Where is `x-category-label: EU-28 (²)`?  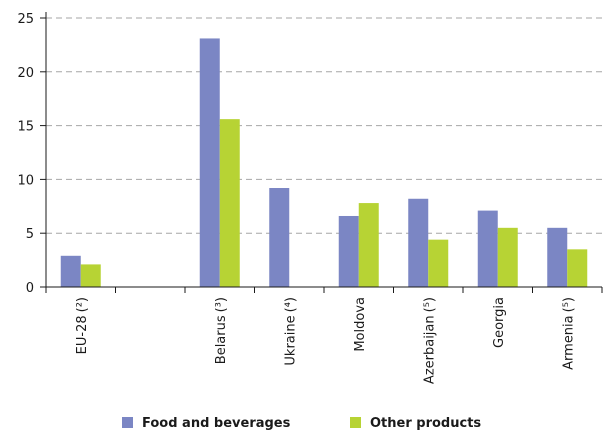 x-category-label: EU-28 (²) is located at coordinates (82, 325).